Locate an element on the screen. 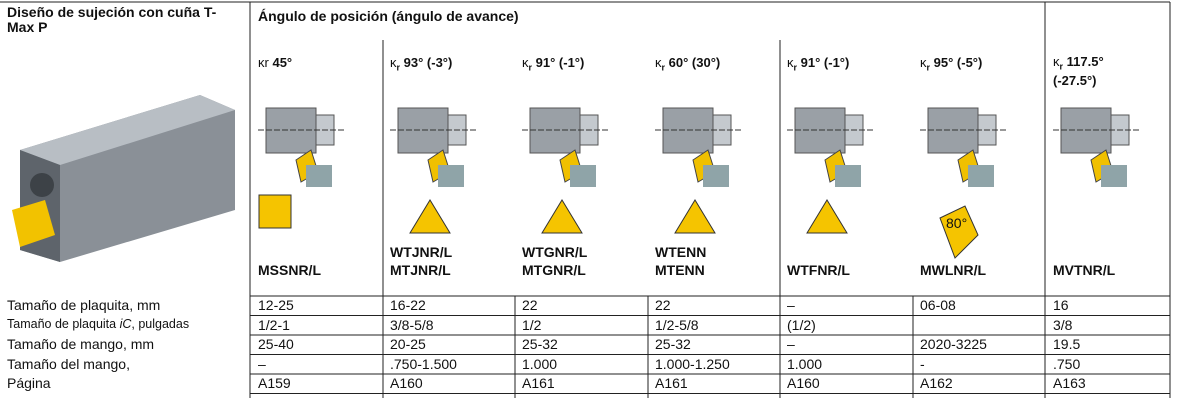  angle: 60° (30°) is located at coordinates (694, 62).